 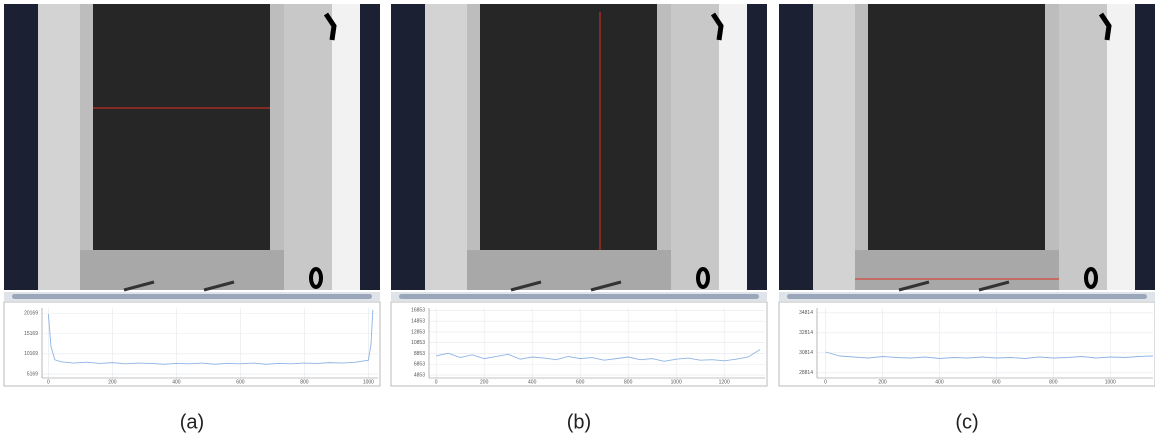 I want to click on y-tick-label: 15169, so click(x=31, y=334).